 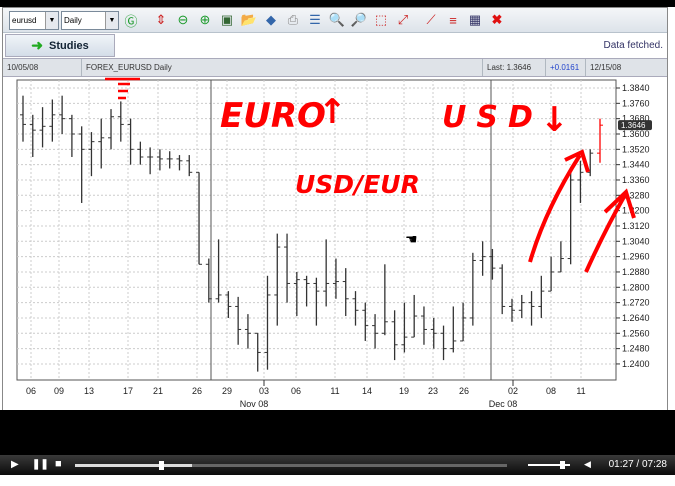 I want to click on y-tick-label: 1.3360, so click(x=636, y=180).